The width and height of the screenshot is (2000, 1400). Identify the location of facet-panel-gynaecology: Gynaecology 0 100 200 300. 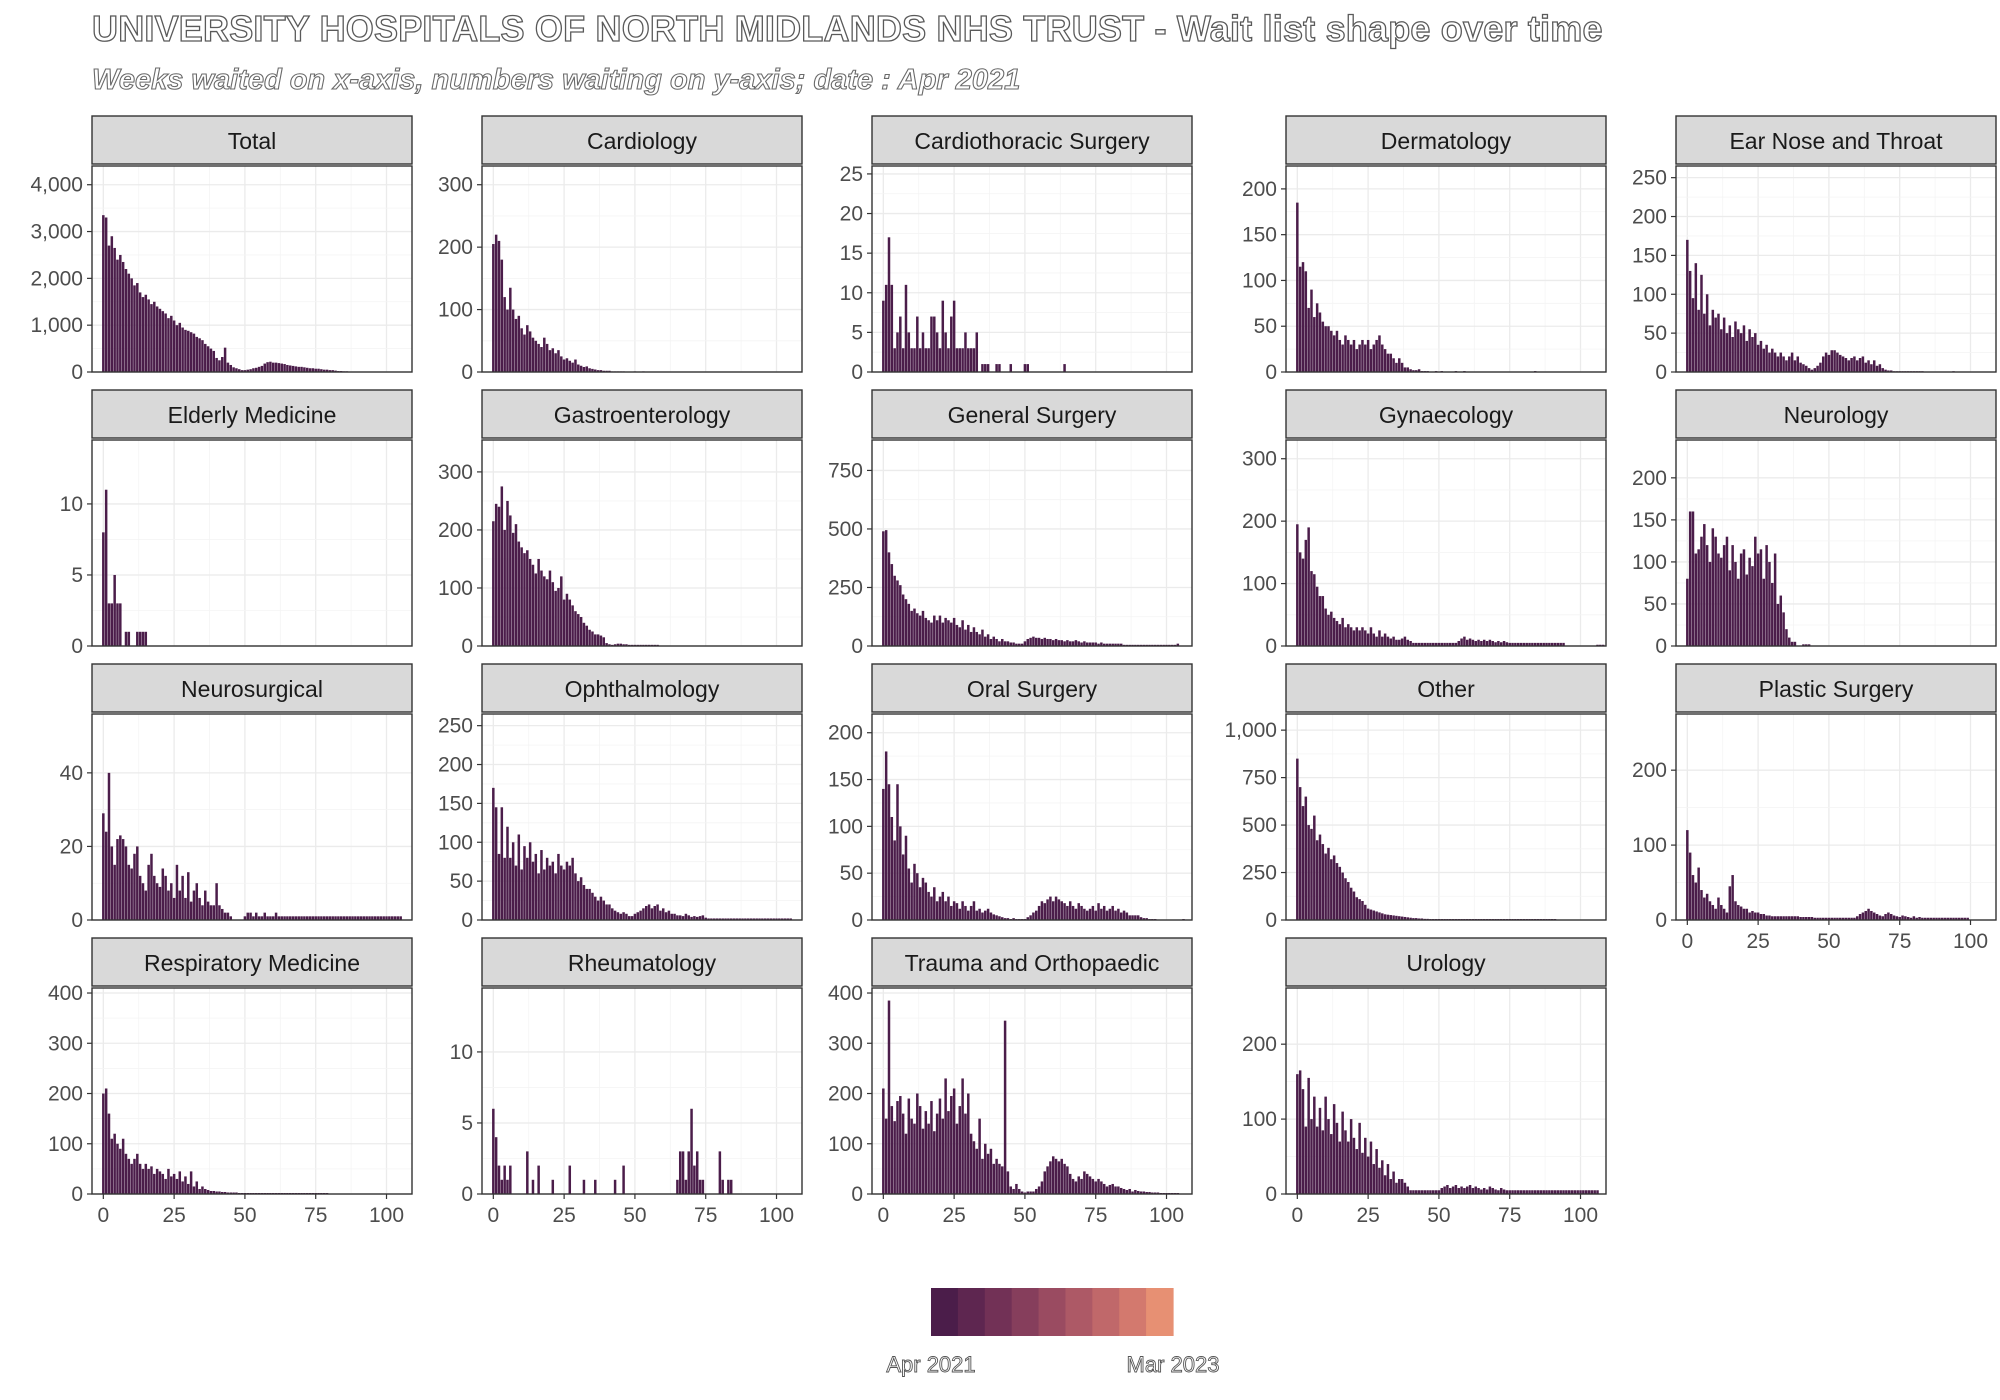
(1424, 523).